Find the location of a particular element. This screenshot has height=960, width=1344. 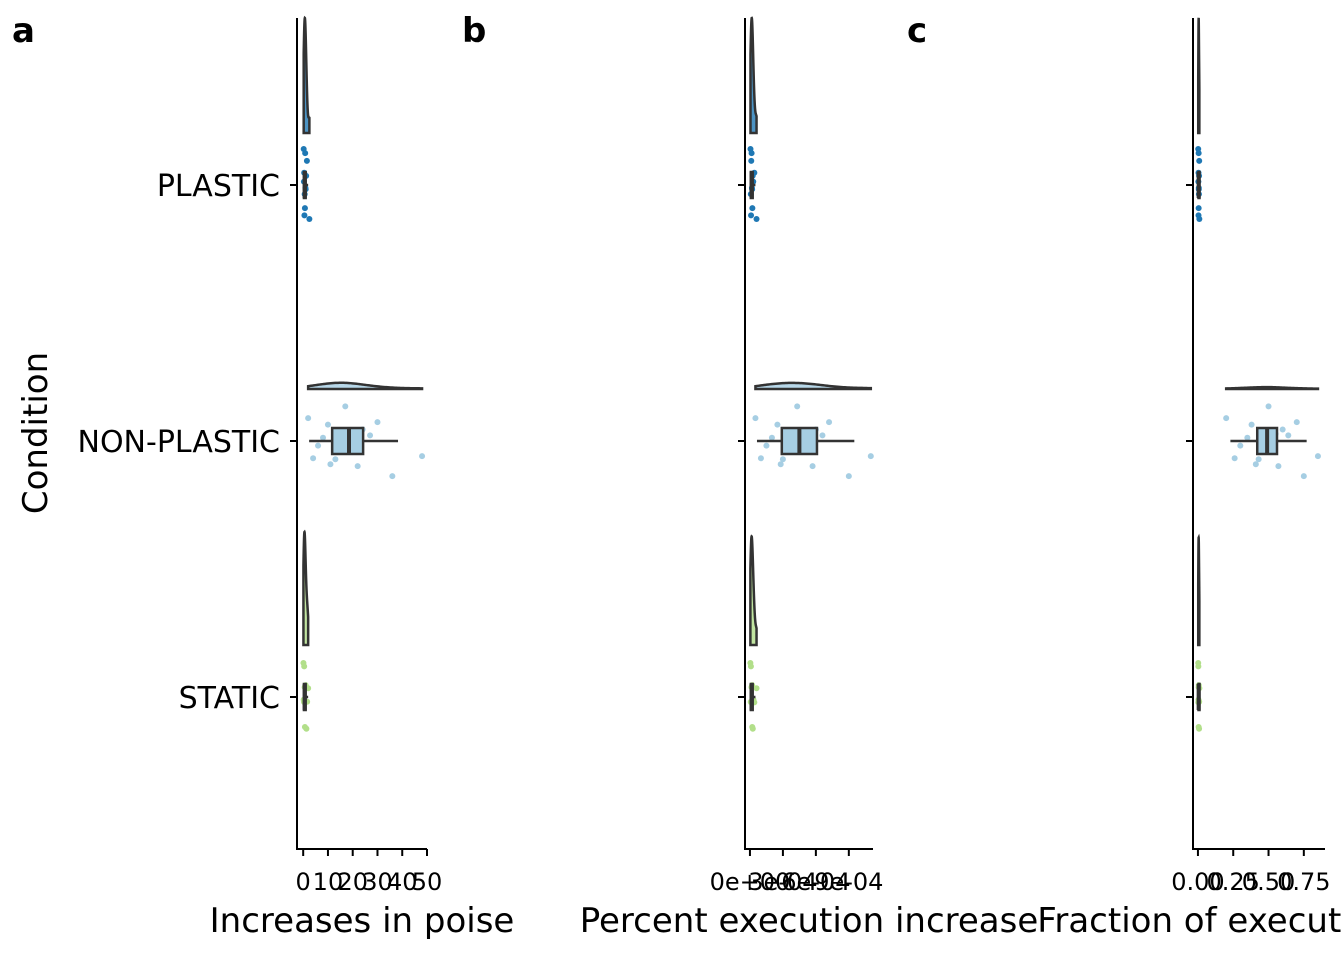

x-tick-label: 40 is located at coordinates (402, 882).